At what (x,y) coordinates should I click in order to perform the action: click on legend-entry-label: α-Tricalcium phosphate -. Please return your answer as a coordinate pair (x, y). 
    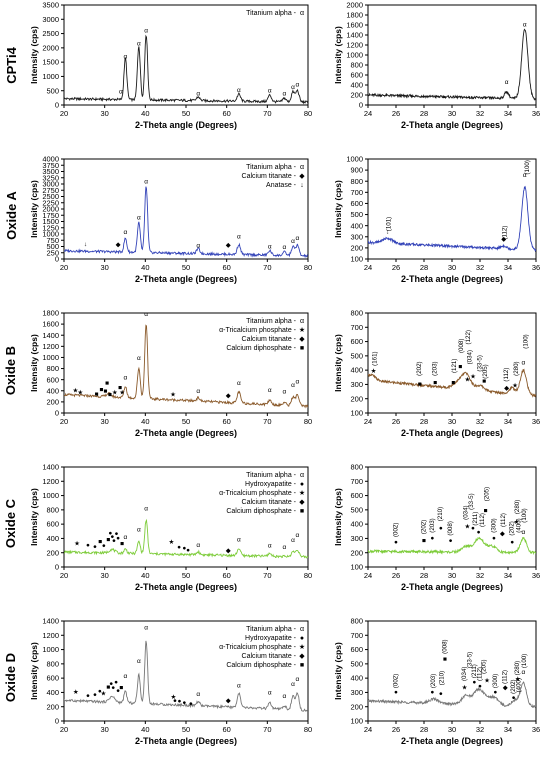
    Looking at the image, I should click on (258, 647).